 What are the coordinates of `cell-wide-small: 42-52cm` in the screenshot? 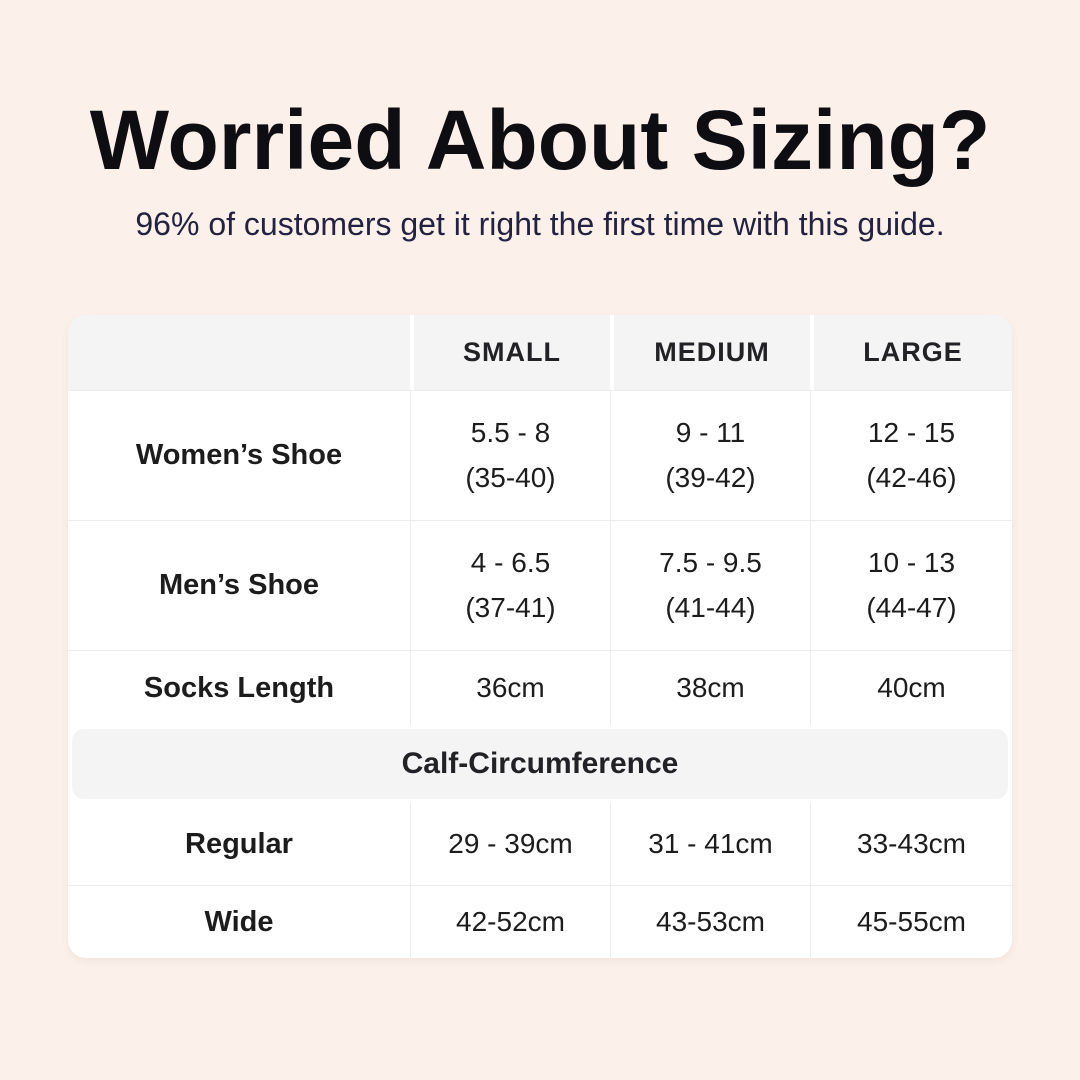 It's located at (510, 922).